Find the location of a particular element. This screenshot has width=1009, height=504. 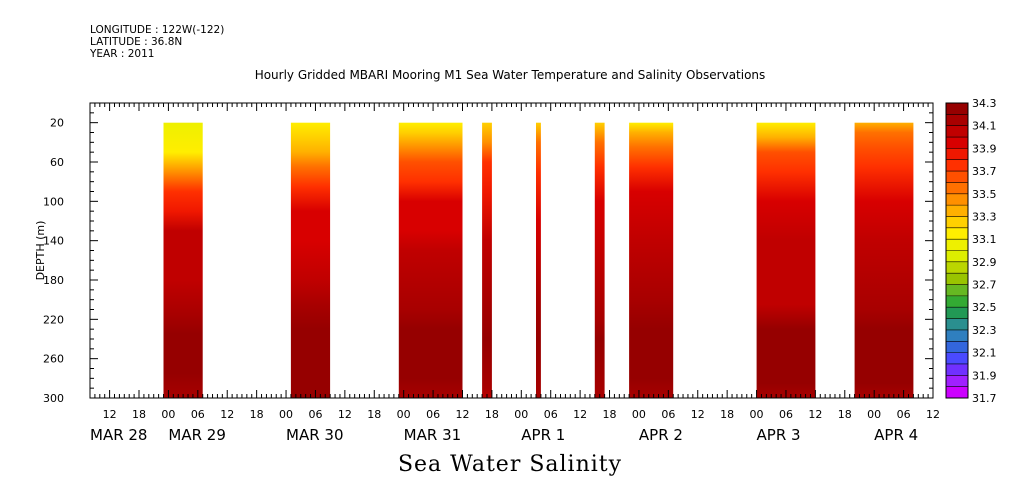

variable-label: Sea Water Salinity is located at coordinates (510, 464).